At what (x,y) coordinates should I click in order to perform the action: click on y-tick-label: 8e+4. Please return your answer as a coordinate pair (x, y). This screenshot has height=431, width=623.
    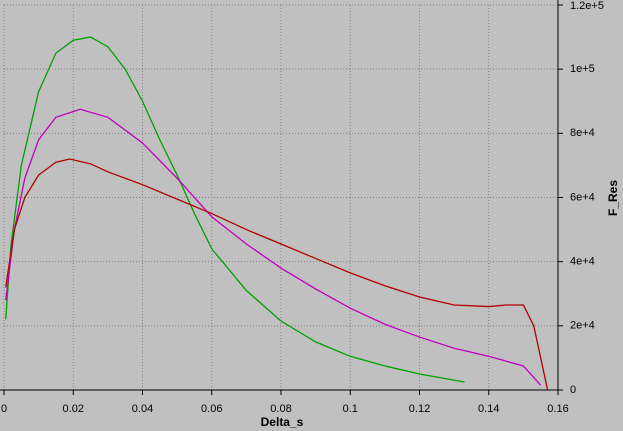
    Looking at the image, I should click on (582, 133).